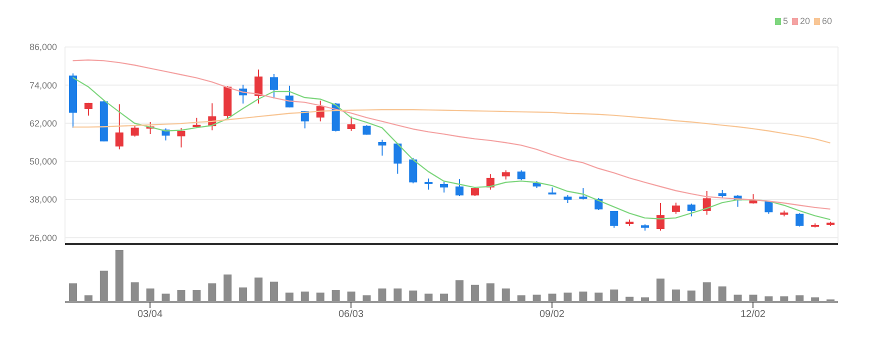 The image size is (880, 339). What do you see at coordinates (43, 123) in the screenshot?
I see `y-tick-label: 62,000` at bounding box center [43, 123].